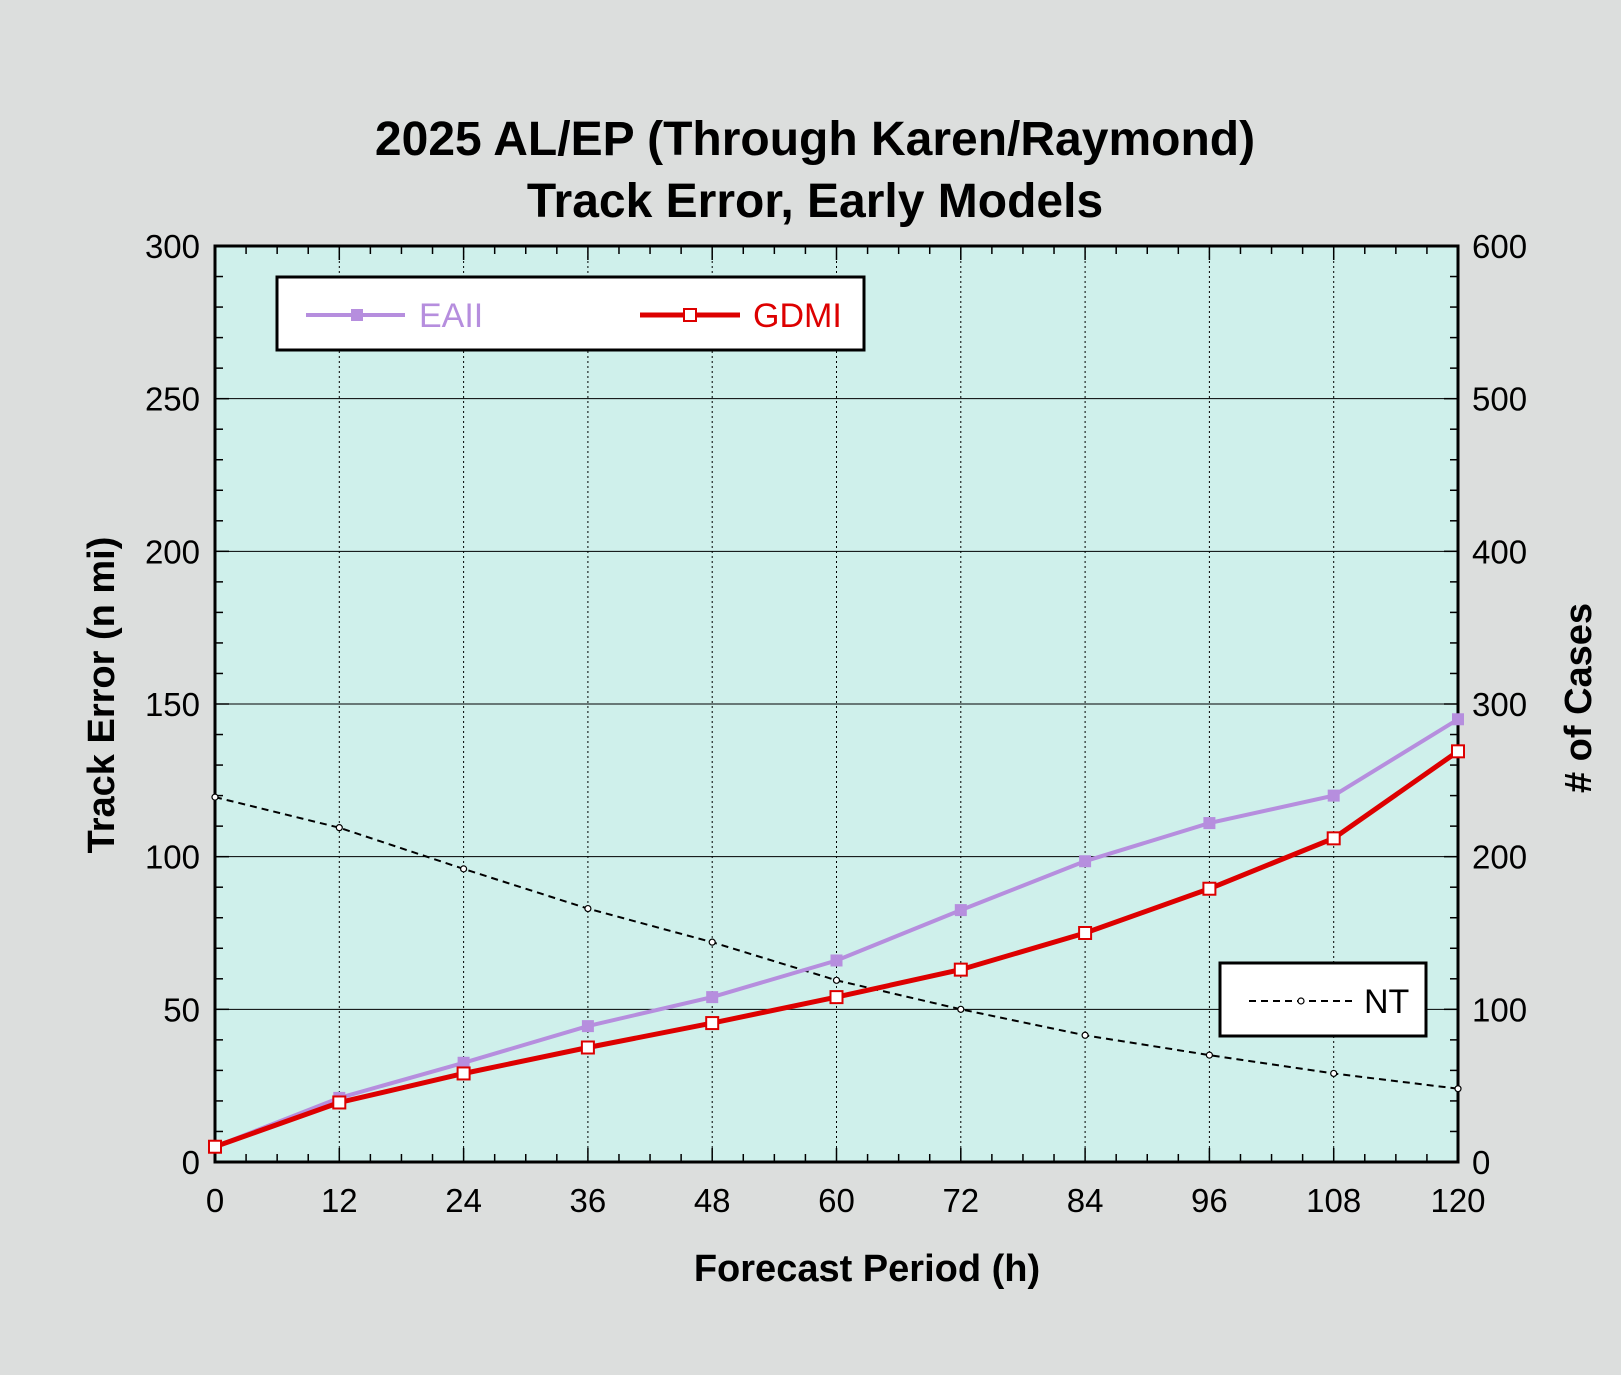  Describe the element at coordinates (172, 246) in the screenshot. I see `y-tick-label: 300` at that location.